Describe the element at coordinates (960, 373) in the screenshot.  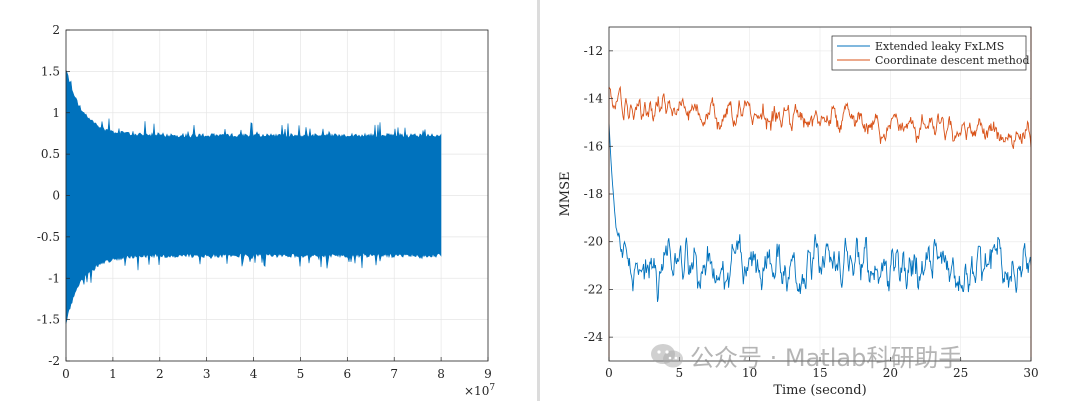
I see `right-x-tick-label: 25` at that location.